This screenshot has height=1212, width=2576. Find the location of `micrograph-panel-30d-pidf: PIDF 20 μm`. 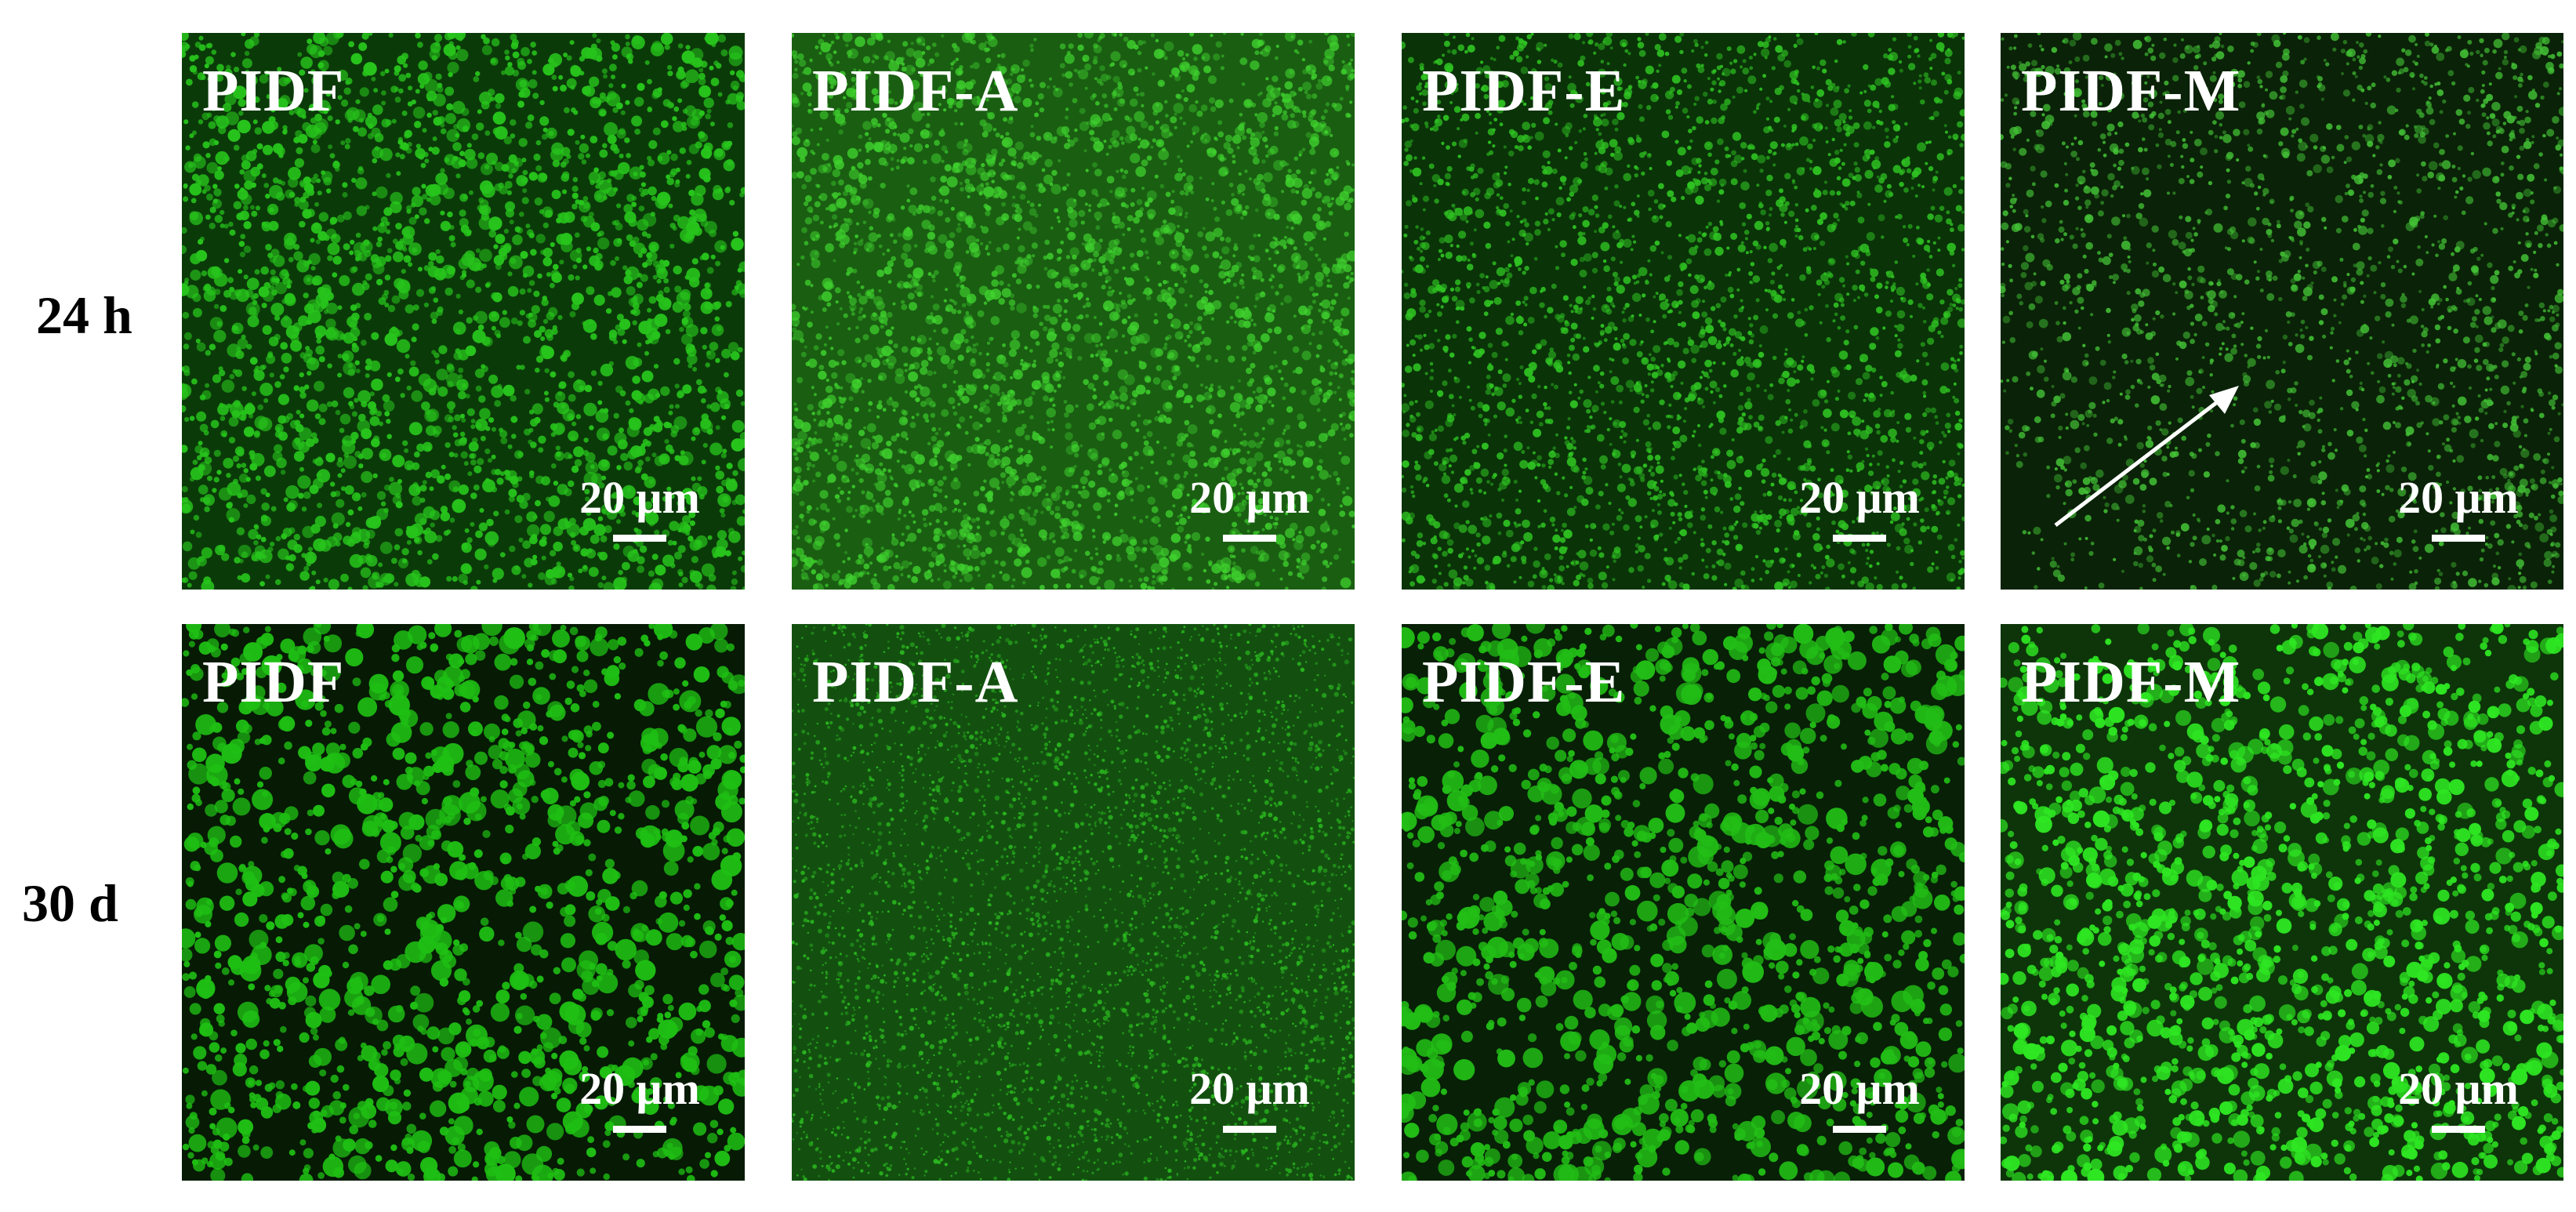

micrograph-panel-30d-pidf: PIDF 20 μm is located at coordinates (464, 903).